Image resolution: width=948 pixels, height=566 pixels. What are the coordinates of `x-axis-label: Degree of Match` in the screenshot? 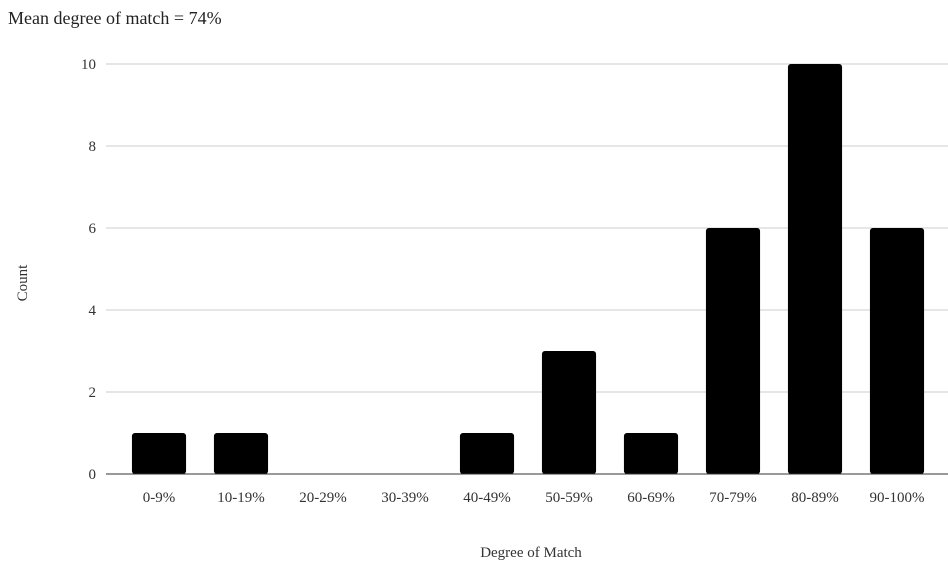 It's located at (531, 553).